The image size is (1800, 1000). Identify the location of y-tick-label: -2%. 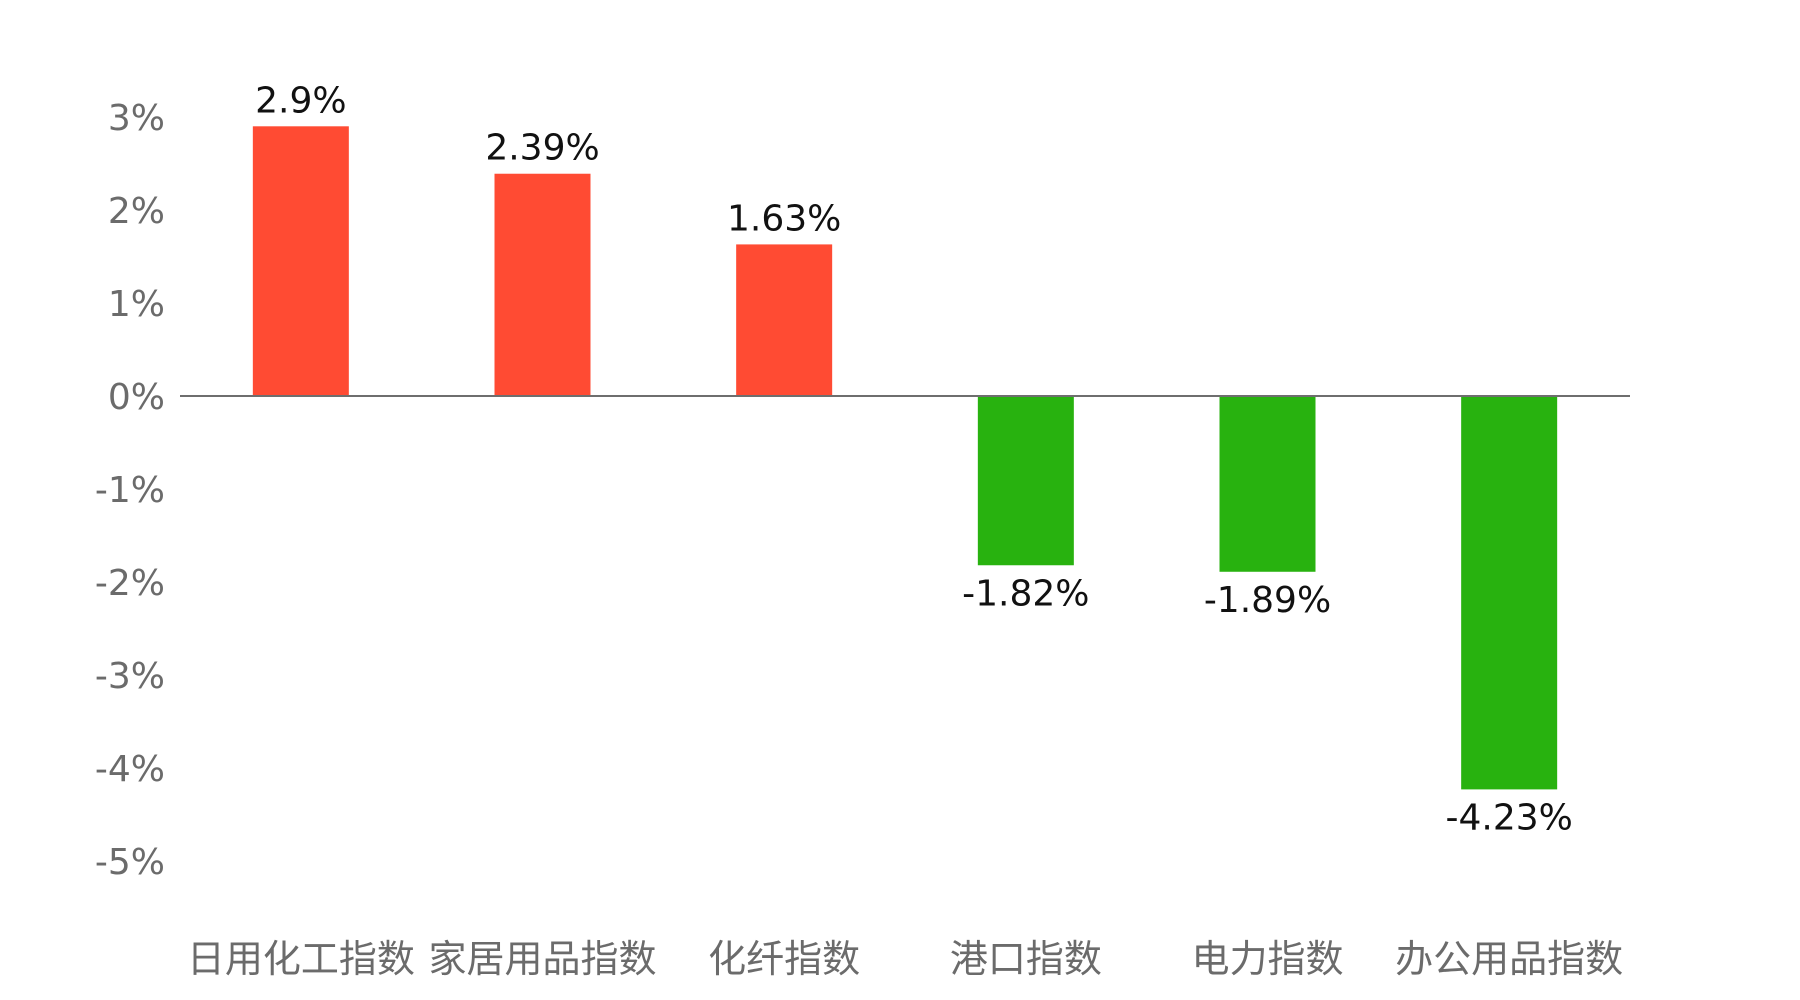
(130, 583).